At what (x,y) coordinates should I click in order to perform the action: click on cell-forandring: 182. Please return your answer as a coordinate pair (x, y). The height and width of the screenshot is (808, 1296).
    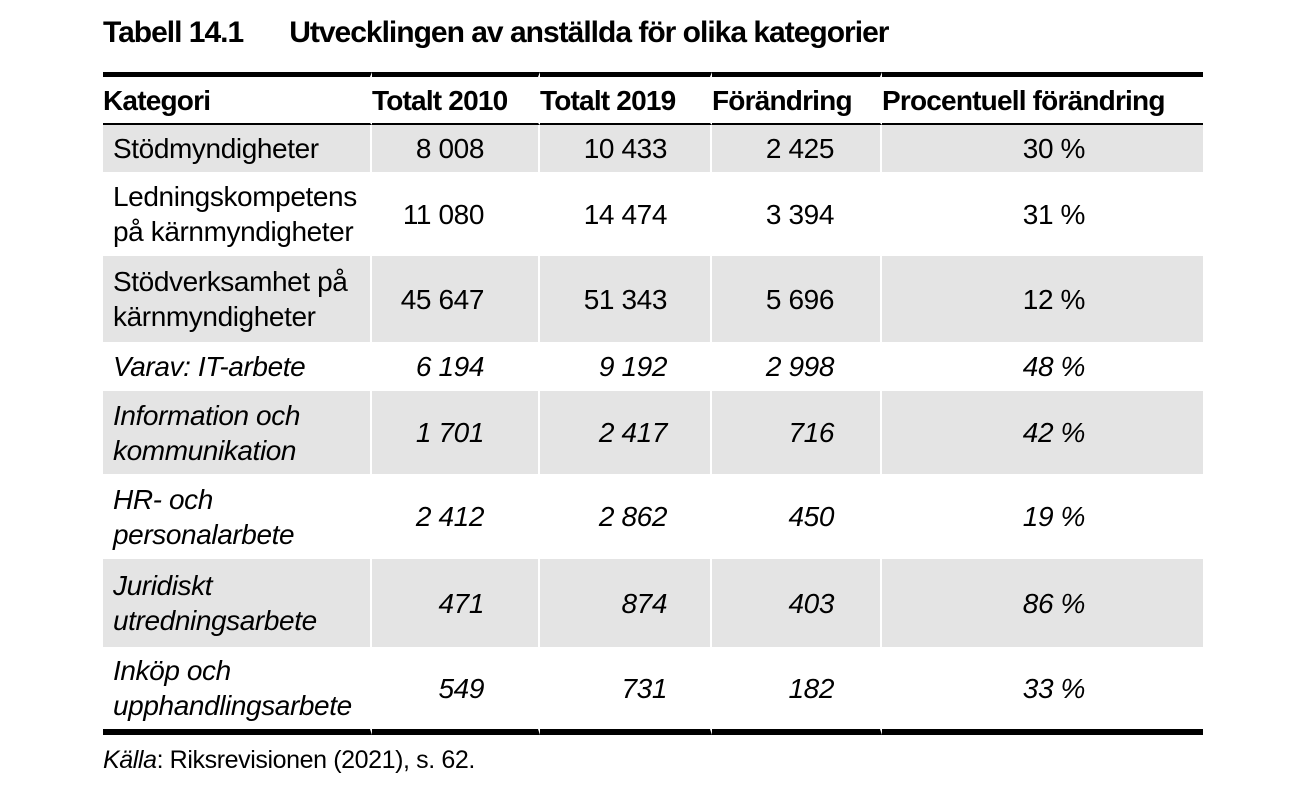
    Looking at the image, I should click on (797, 691).